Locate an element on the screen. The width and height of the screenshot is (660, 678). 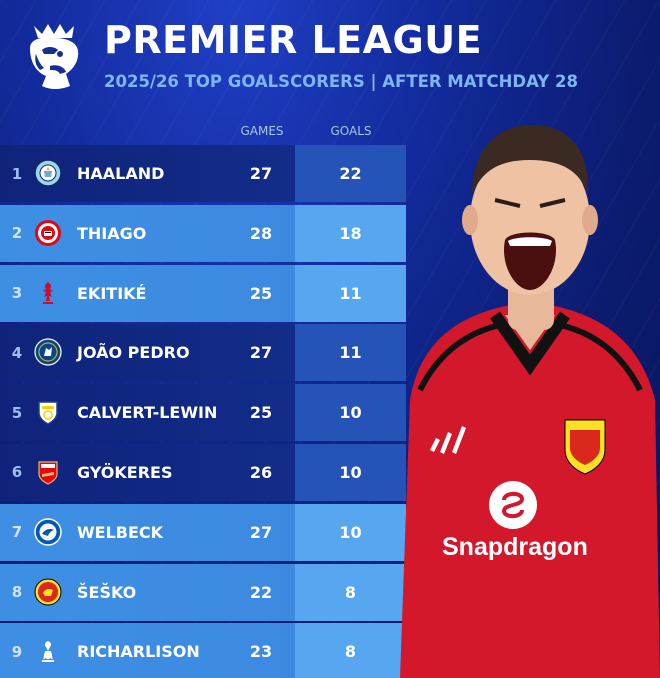
chelsea-crest-icon is located at coordinates (48, 352).